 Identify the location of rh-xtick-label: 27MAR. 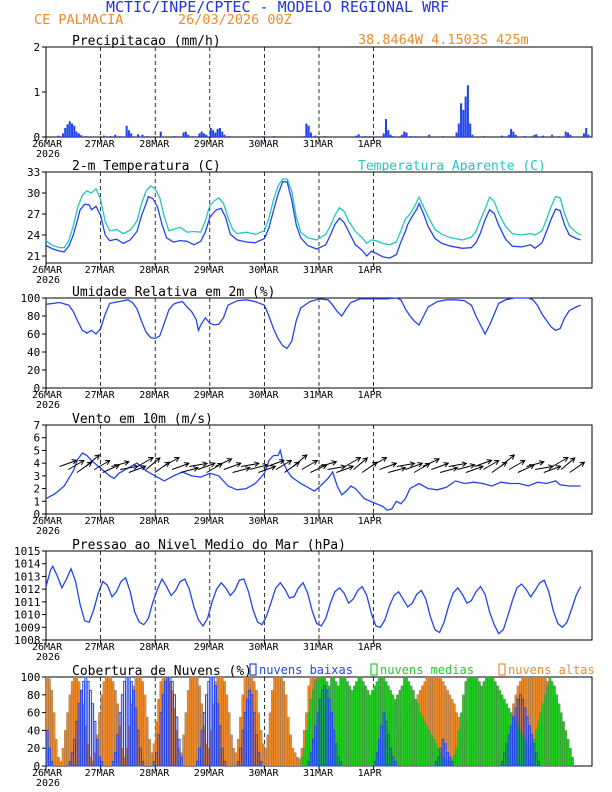
(100, 395).